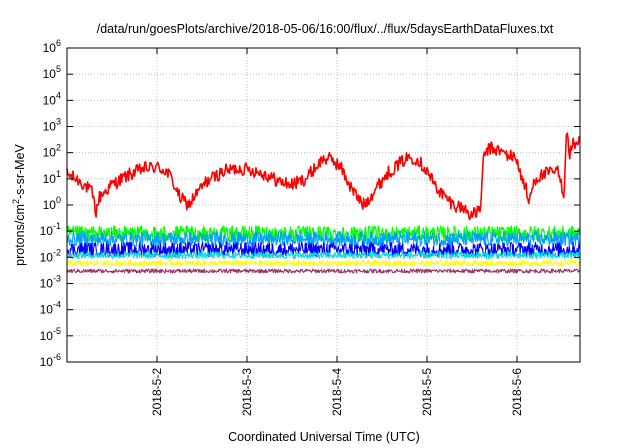  Describe the element at coordinates (50, 308) in the screenshot. I see `y-tick-label: 10⁻⁴` at that location.